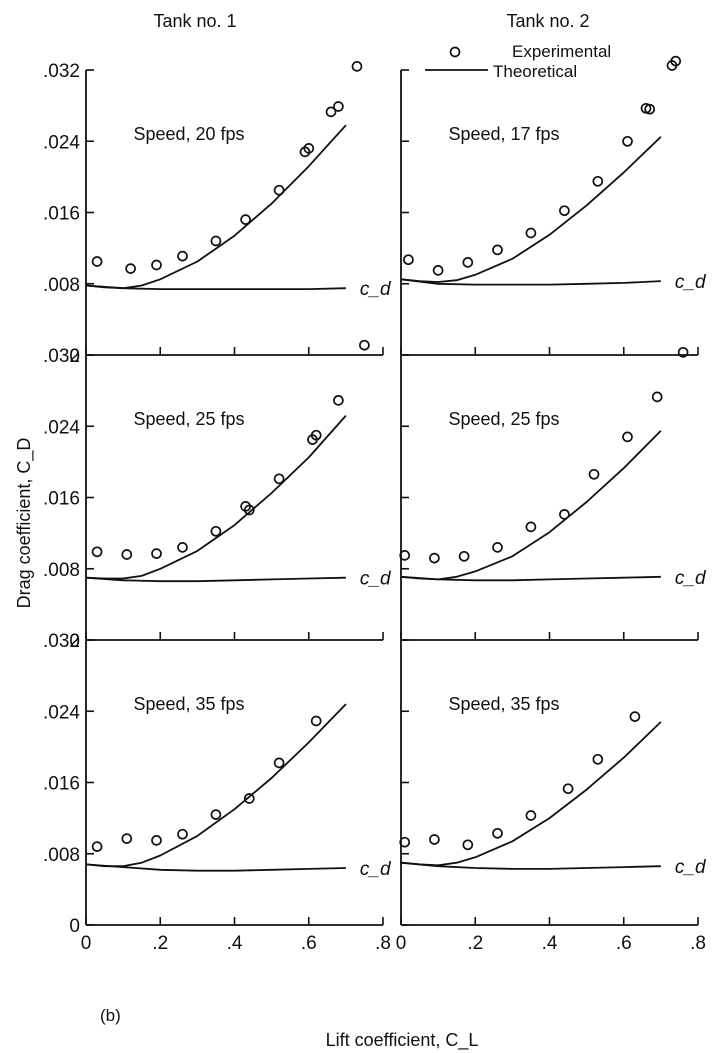 The width and height of the screenshot is (721, 1053). I want to click on x-tick-label: 0, so click(401, 943).